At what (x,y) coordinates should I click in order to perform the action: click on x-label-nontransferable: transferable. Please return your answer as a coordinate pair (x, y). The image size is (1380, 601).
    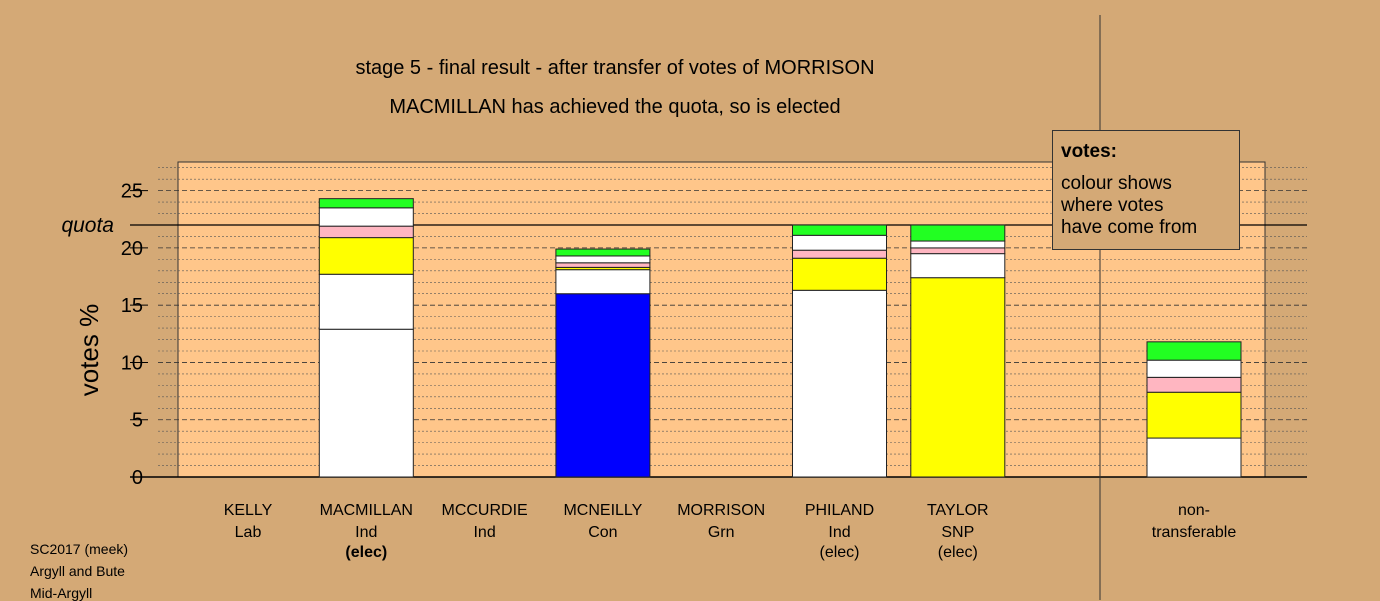
    Looking at the image, I should click on (1194, 532).